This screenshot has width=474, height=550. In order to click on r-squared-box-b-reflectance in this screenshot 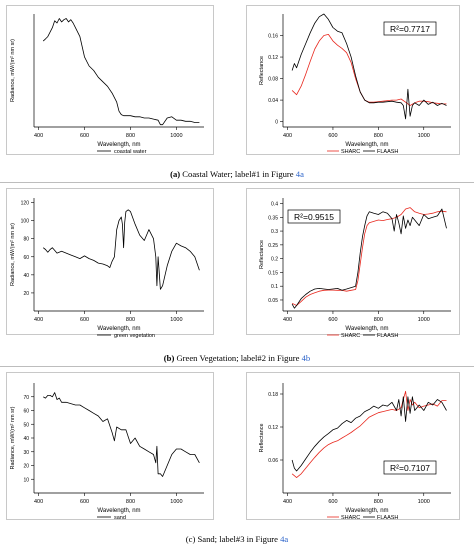, I will do `click(314, 216)`.